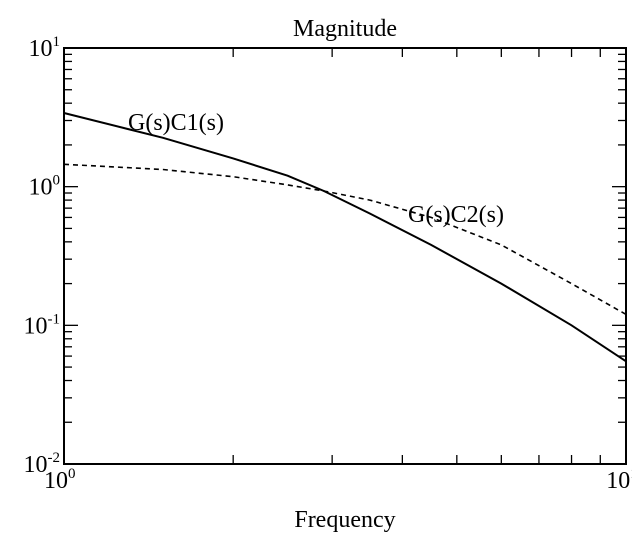 The height and width of the screenshot is (536, 632). Describe the element at coordinates (42, 325) in the screenshot. I see `y-tick-label: 10⁻¹` at that location.